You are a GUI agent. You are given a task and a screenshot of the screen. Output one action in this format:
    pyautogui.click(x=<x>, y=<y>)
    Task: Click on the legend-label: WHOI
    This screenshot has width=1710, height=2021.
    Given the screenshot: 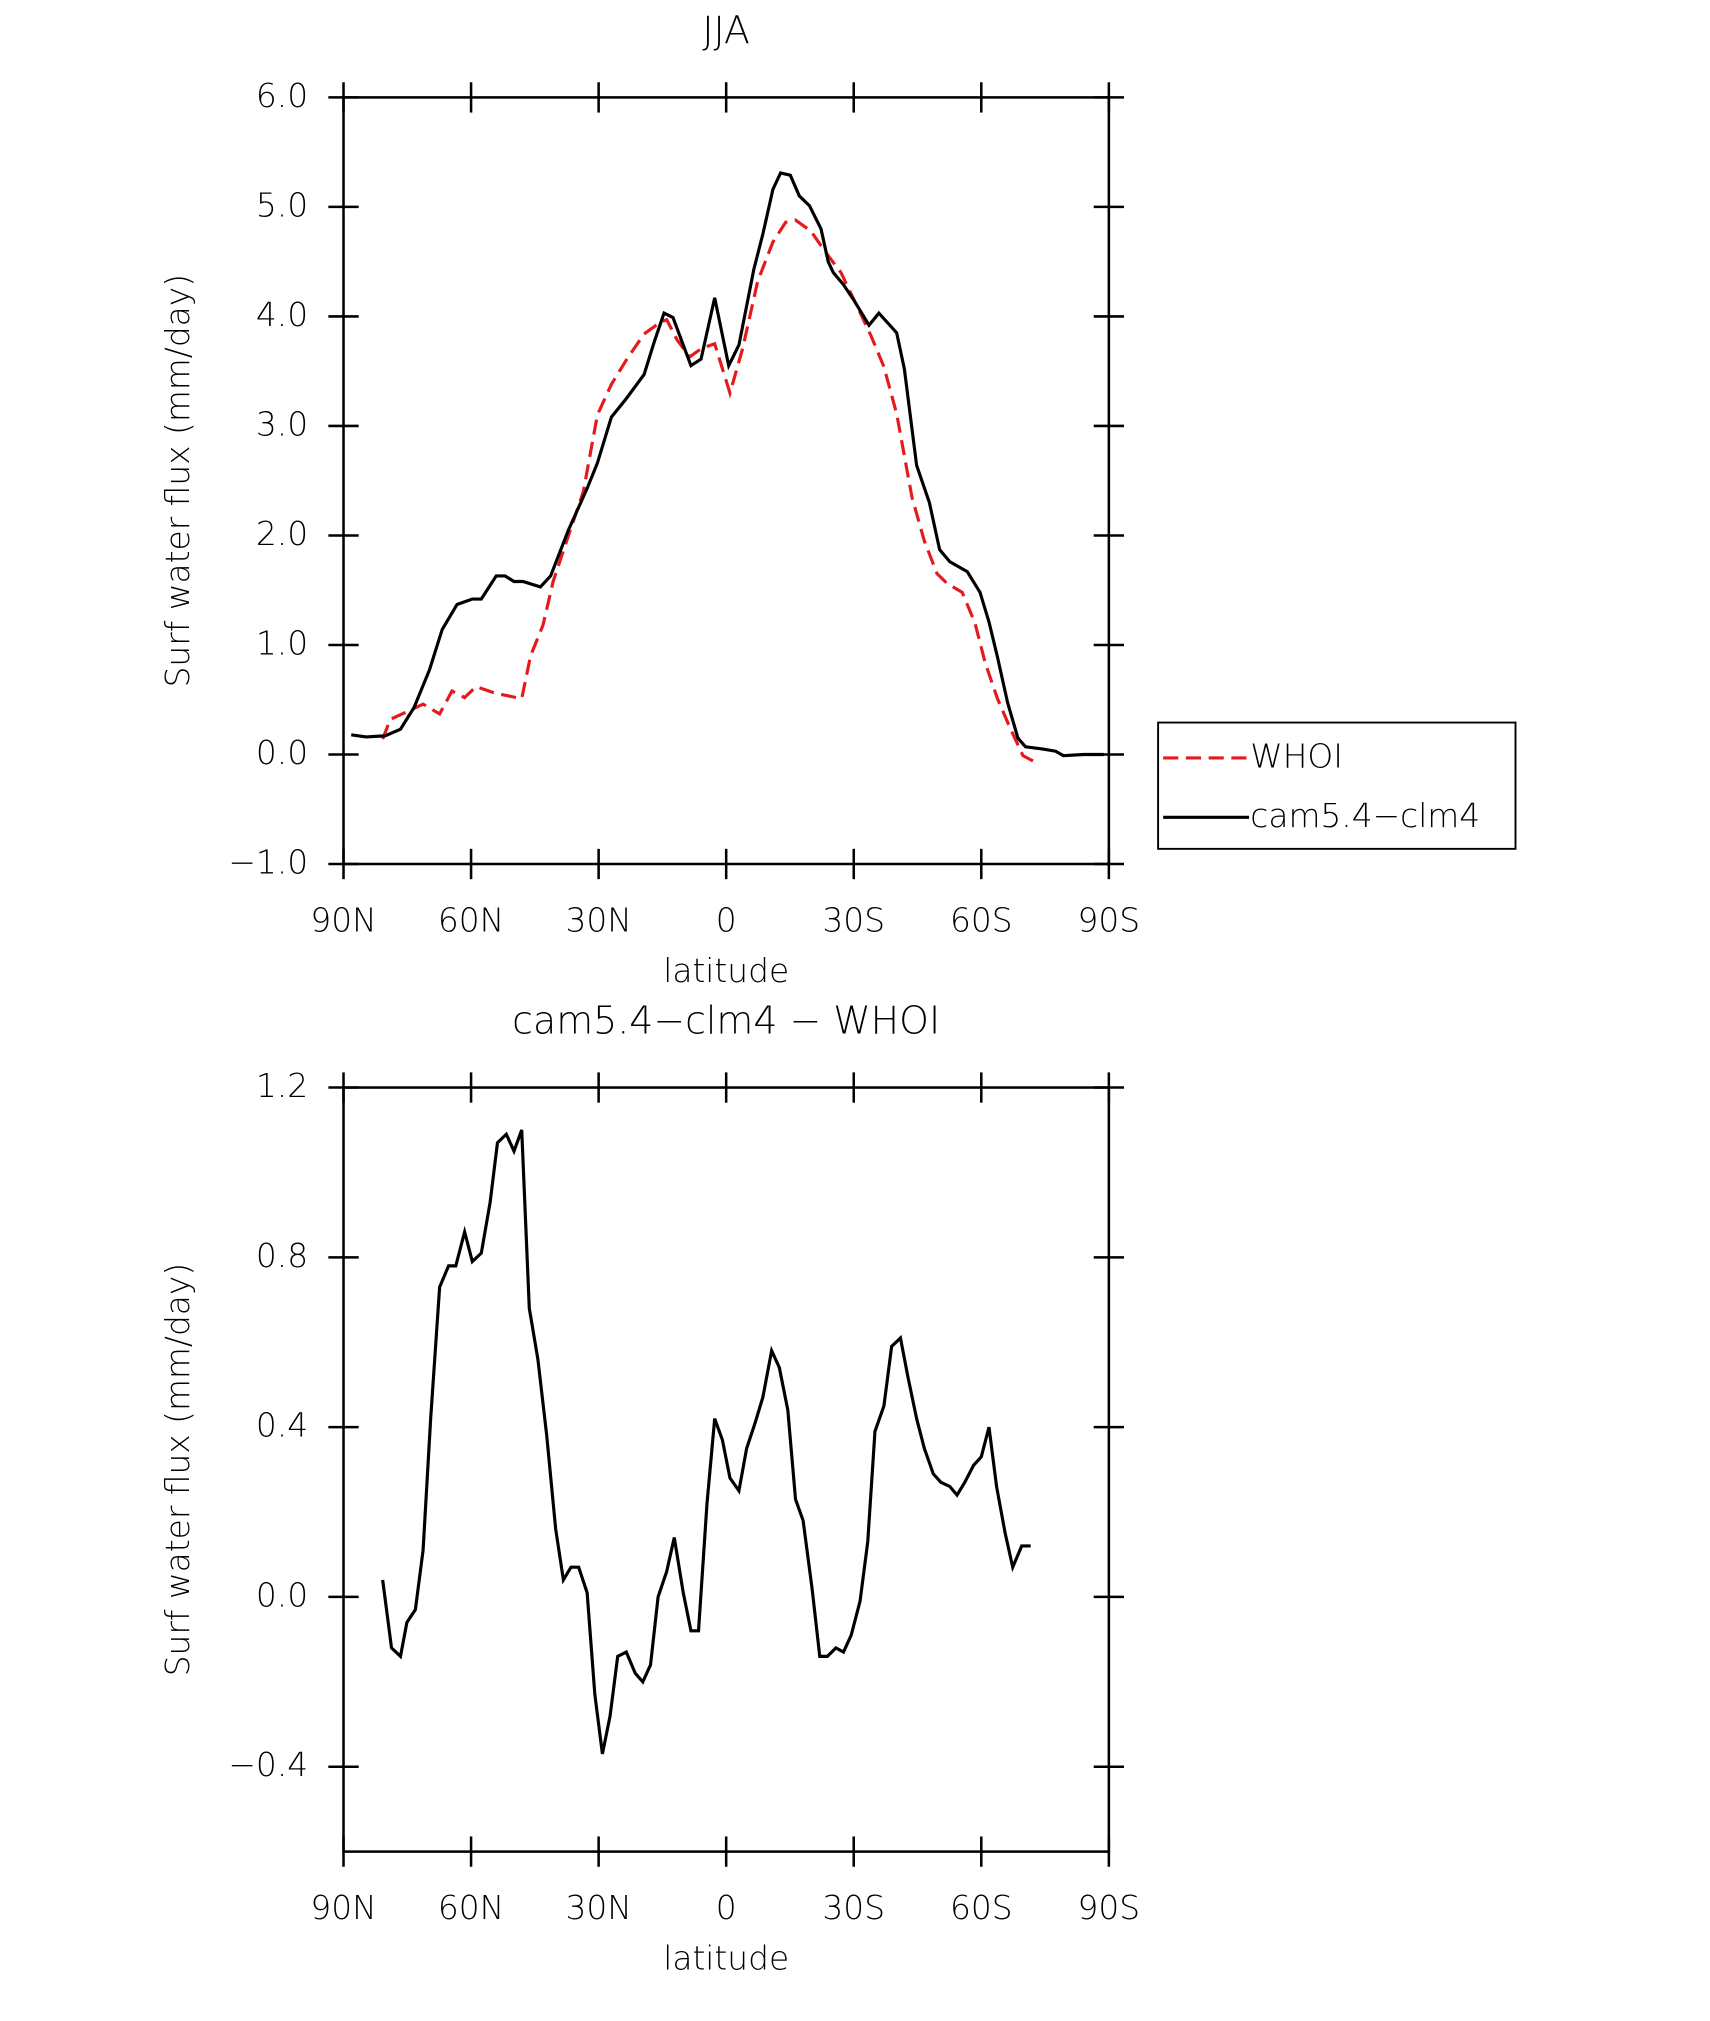 What is the action you would take?
    pyautogui.click(x=1296, y=756)
    